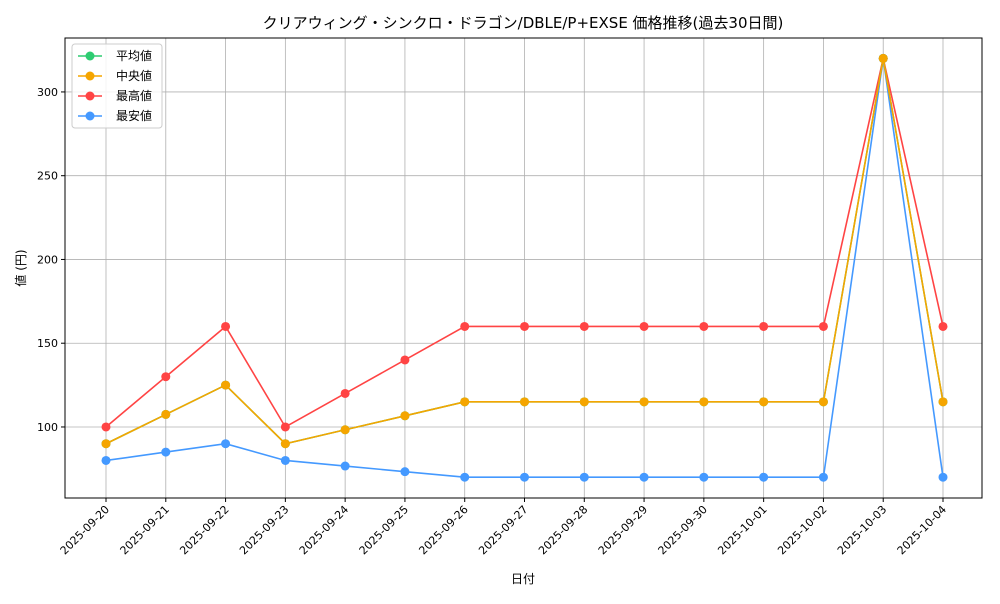 The width and height of the screenshot is (1000, 604). What do you see at coordinates (324, 530) in the screenshot?
I see `x-tick-label: 2025-09-24` at bounding box center [324, 530].